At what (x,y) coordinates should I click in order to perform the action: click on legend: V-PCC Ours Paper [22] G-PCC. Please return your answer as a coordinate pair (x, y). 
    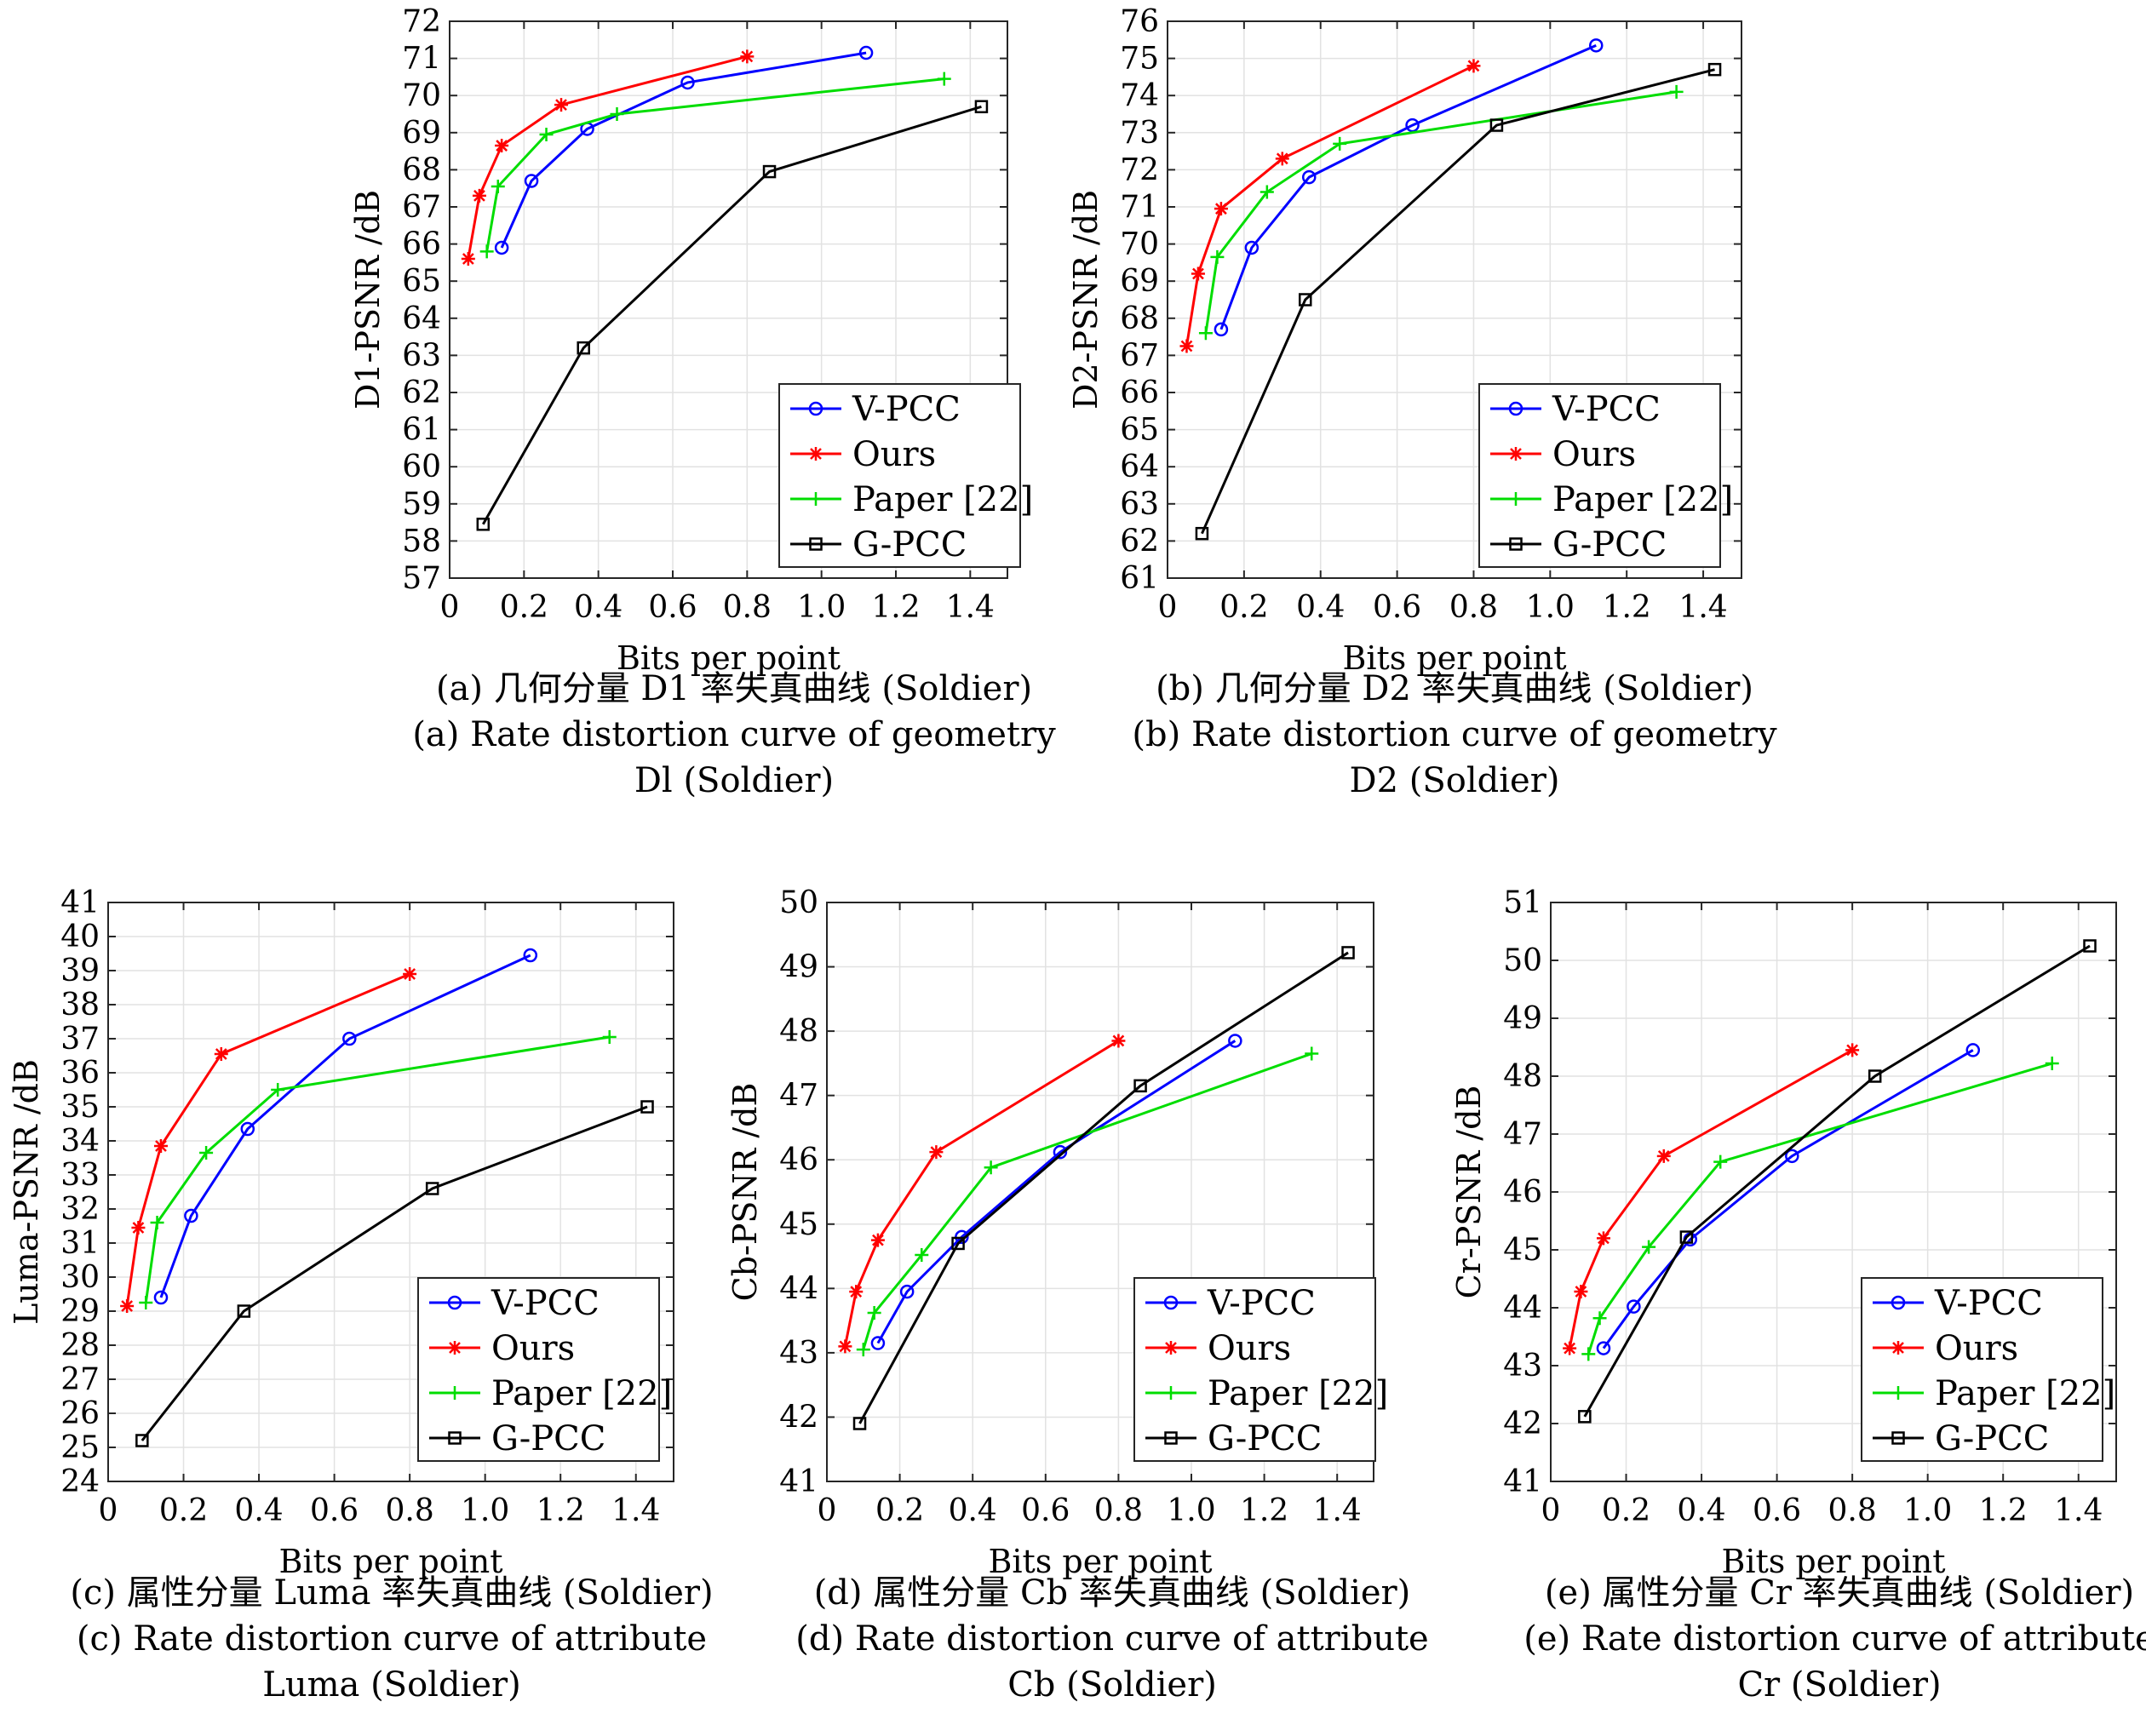
    Looking at the image, I should click on (1988, 1369).